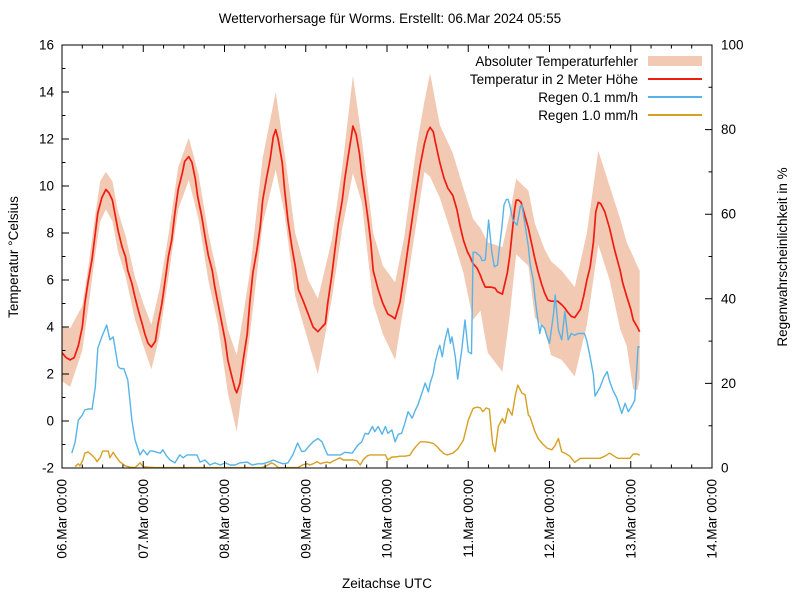  Describe the element at coordinates (357, 426) in the screenshot. I see `rain-10-line` at that location.